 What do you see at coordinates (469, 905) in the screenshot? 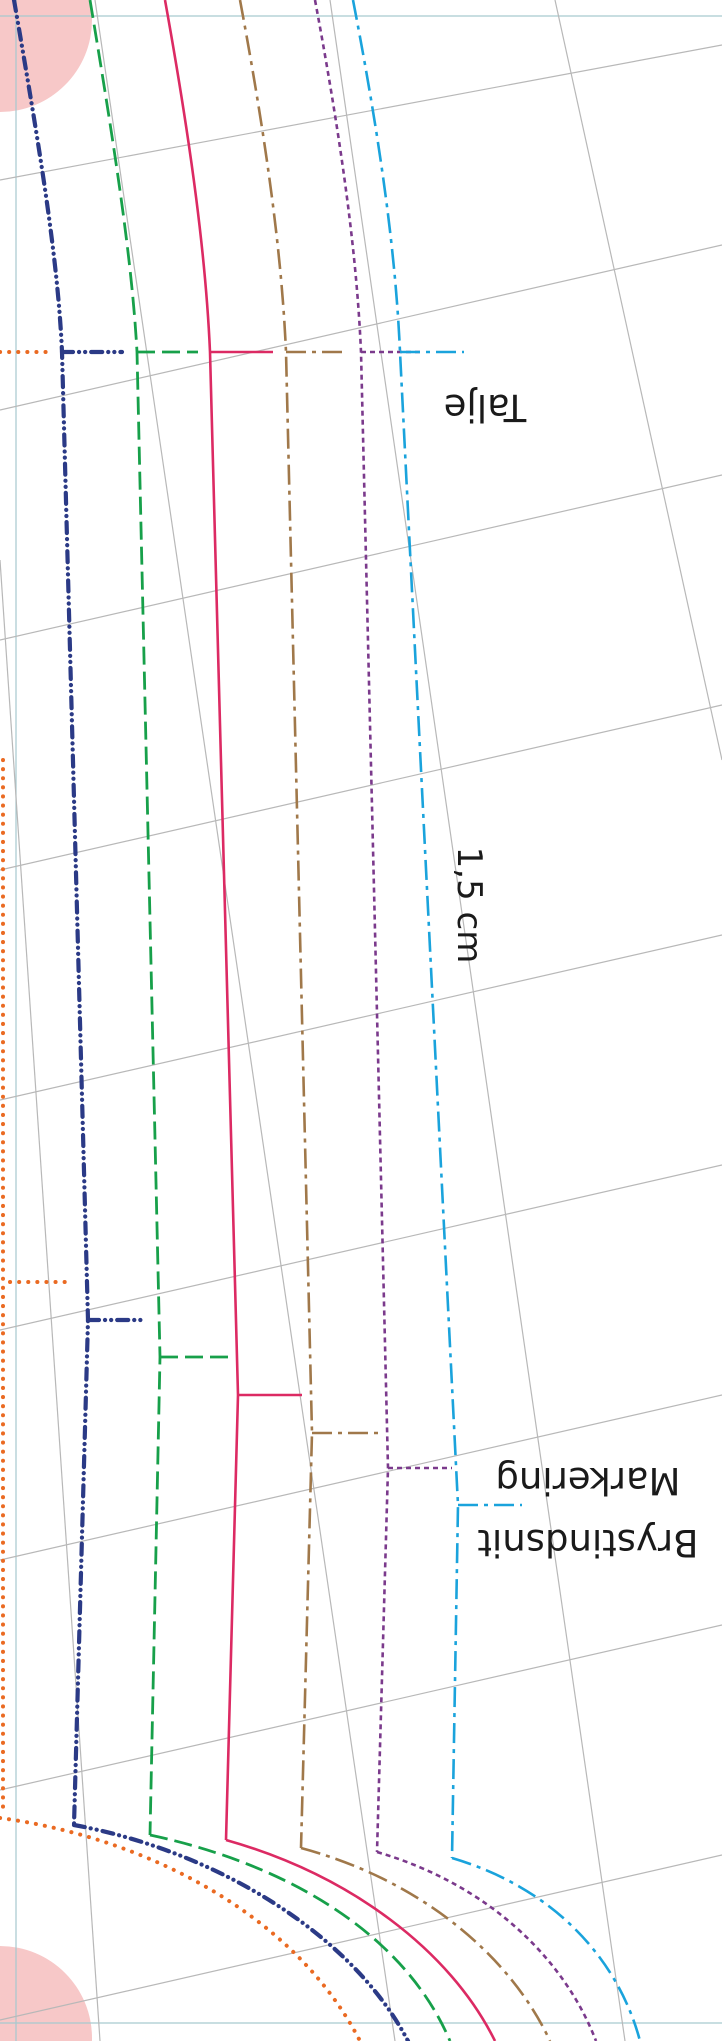
I see `measurement-label: 1,5 cm` at bounding box center [469, 905].